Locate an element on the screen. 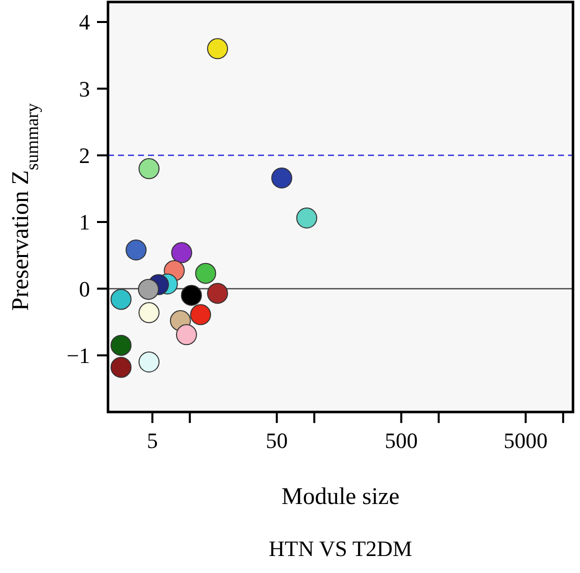 Image resolution: width=580 pixels, height=573 pixels. y-tick-label: 3 is located at coordinates (84, 89).